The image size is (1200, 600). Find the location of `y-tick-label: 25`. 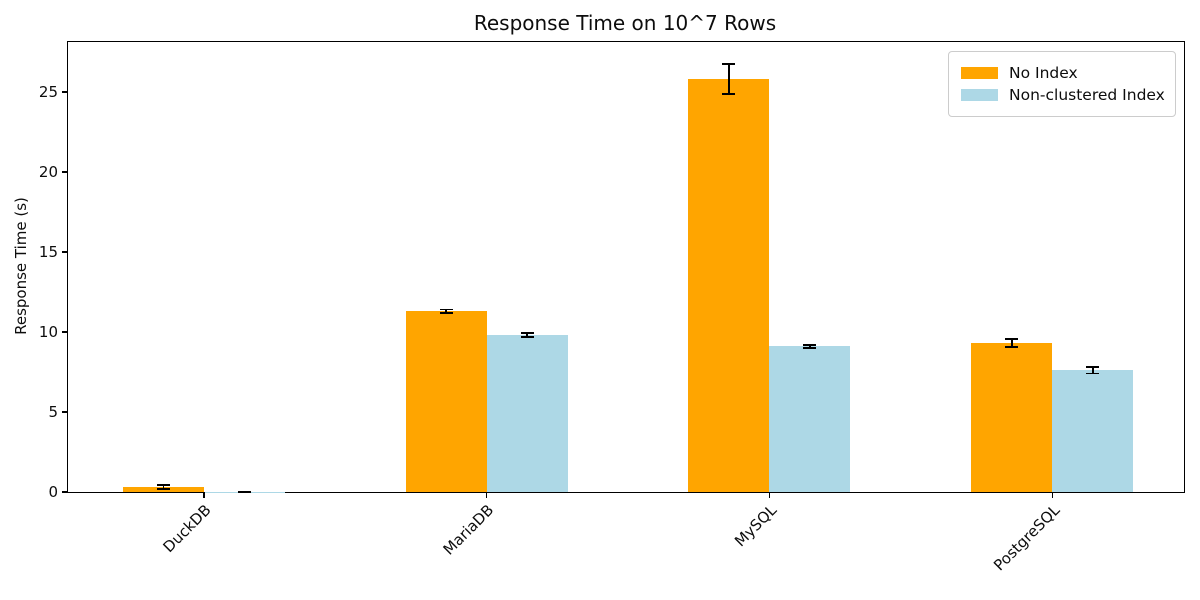

y-tick-label: 25 is located at coordinates (48, 91).